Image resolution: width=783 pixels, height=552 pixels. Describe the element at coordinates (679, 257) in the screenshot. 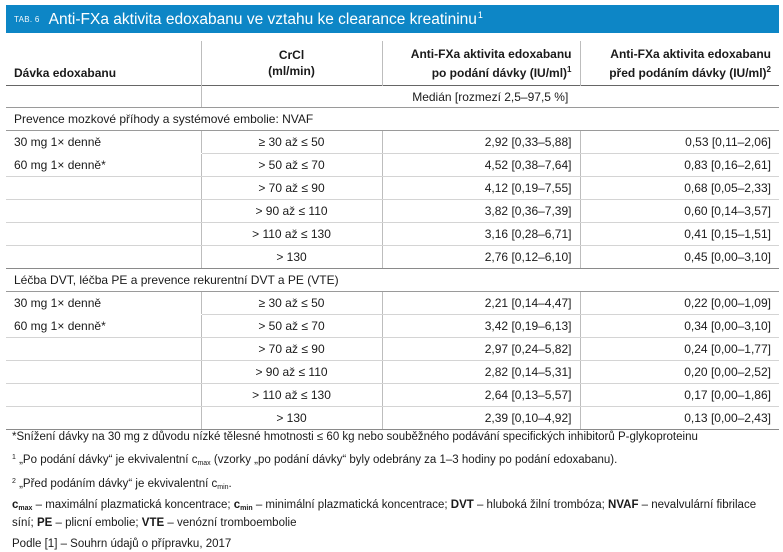

I see `before-dose-cell: 0,45 [0,00–3,10]` at that location.